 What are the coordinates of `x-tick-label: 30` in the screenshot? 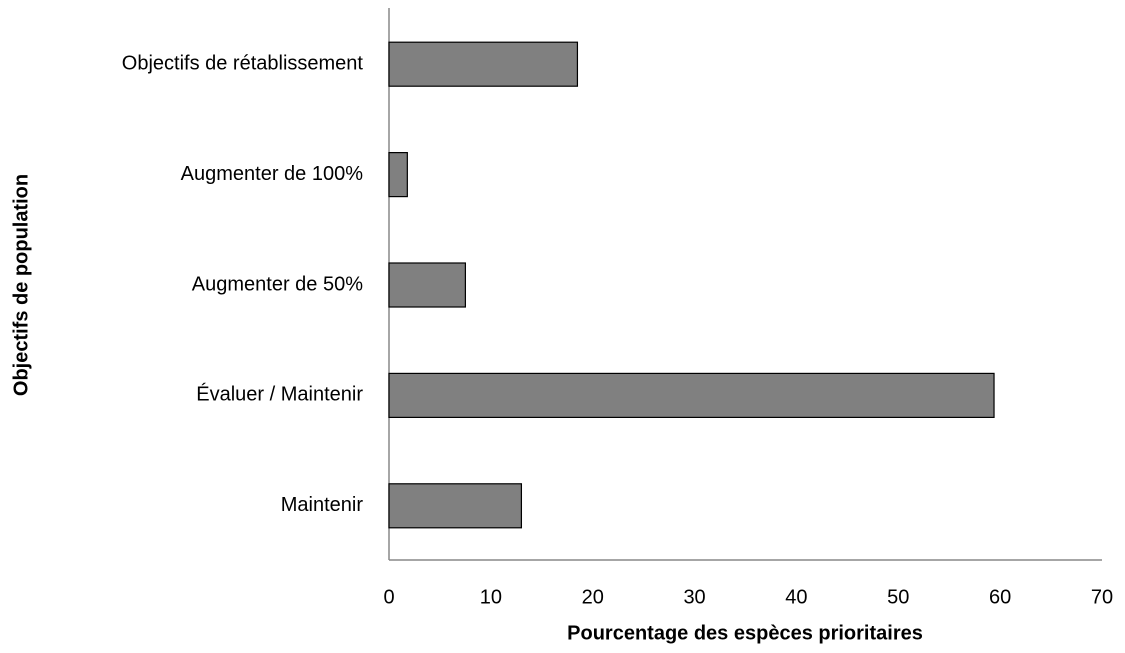 It's located at (694, 597).